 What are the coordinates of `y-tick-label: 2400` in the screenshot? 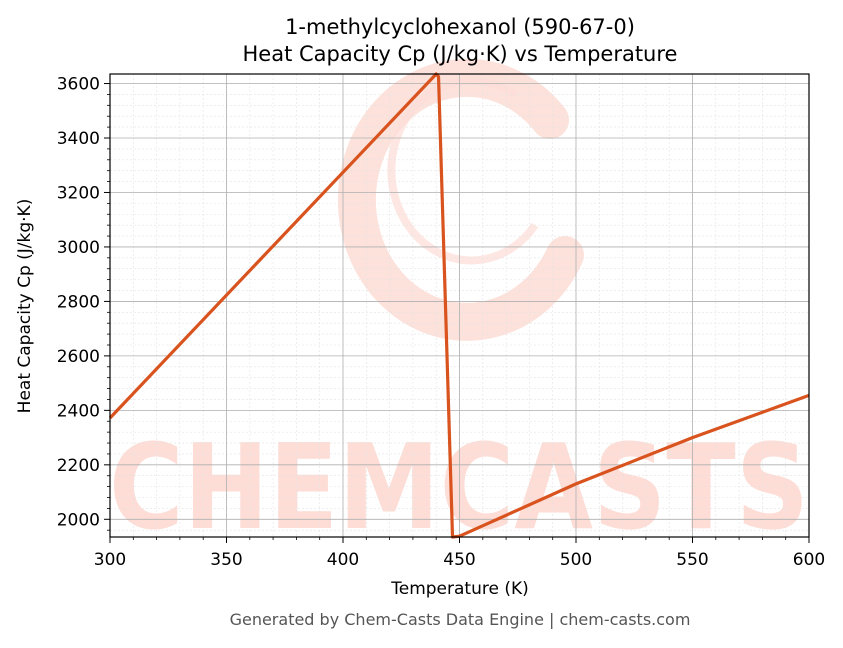 It's located at (78, 411).